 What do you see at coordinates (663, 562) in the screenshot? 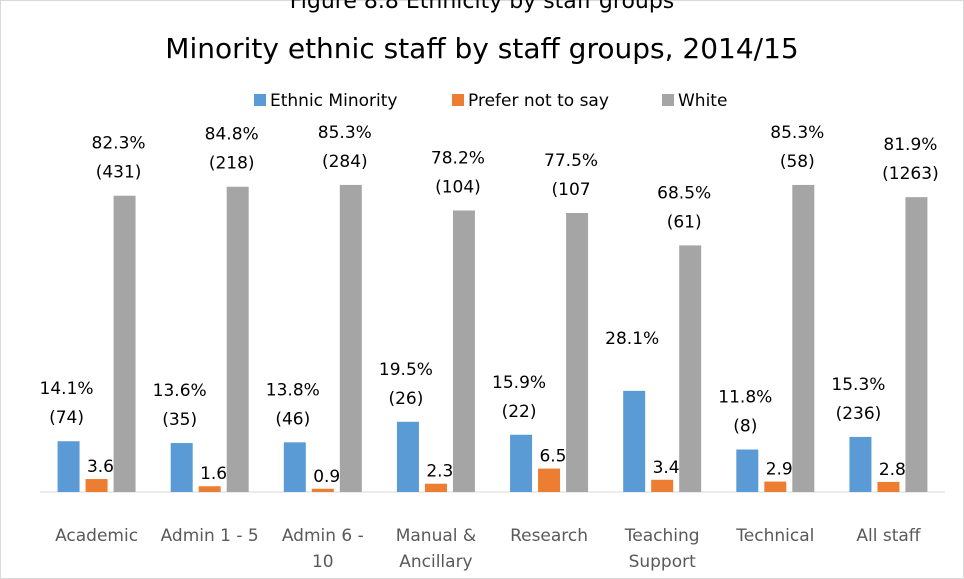
I see `x-tick-label: Support` at bounding box center [663, 562].